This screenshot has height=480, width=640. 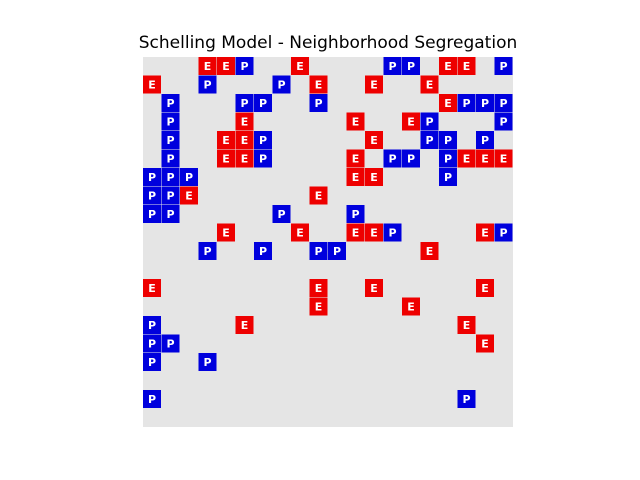 I want to click on cell-label-r4-c1: P, so click(x=170, y=140).